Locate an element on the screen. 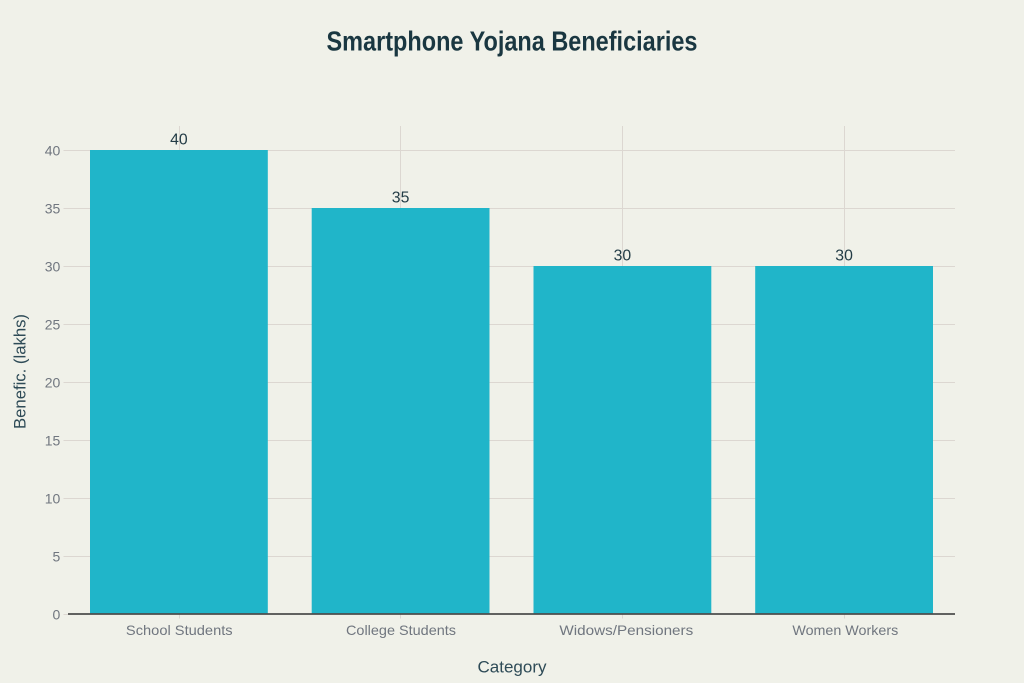 The width and height of the screenshot is (1024, 683). svg-text: 10 is located at coordinates (53, 498).